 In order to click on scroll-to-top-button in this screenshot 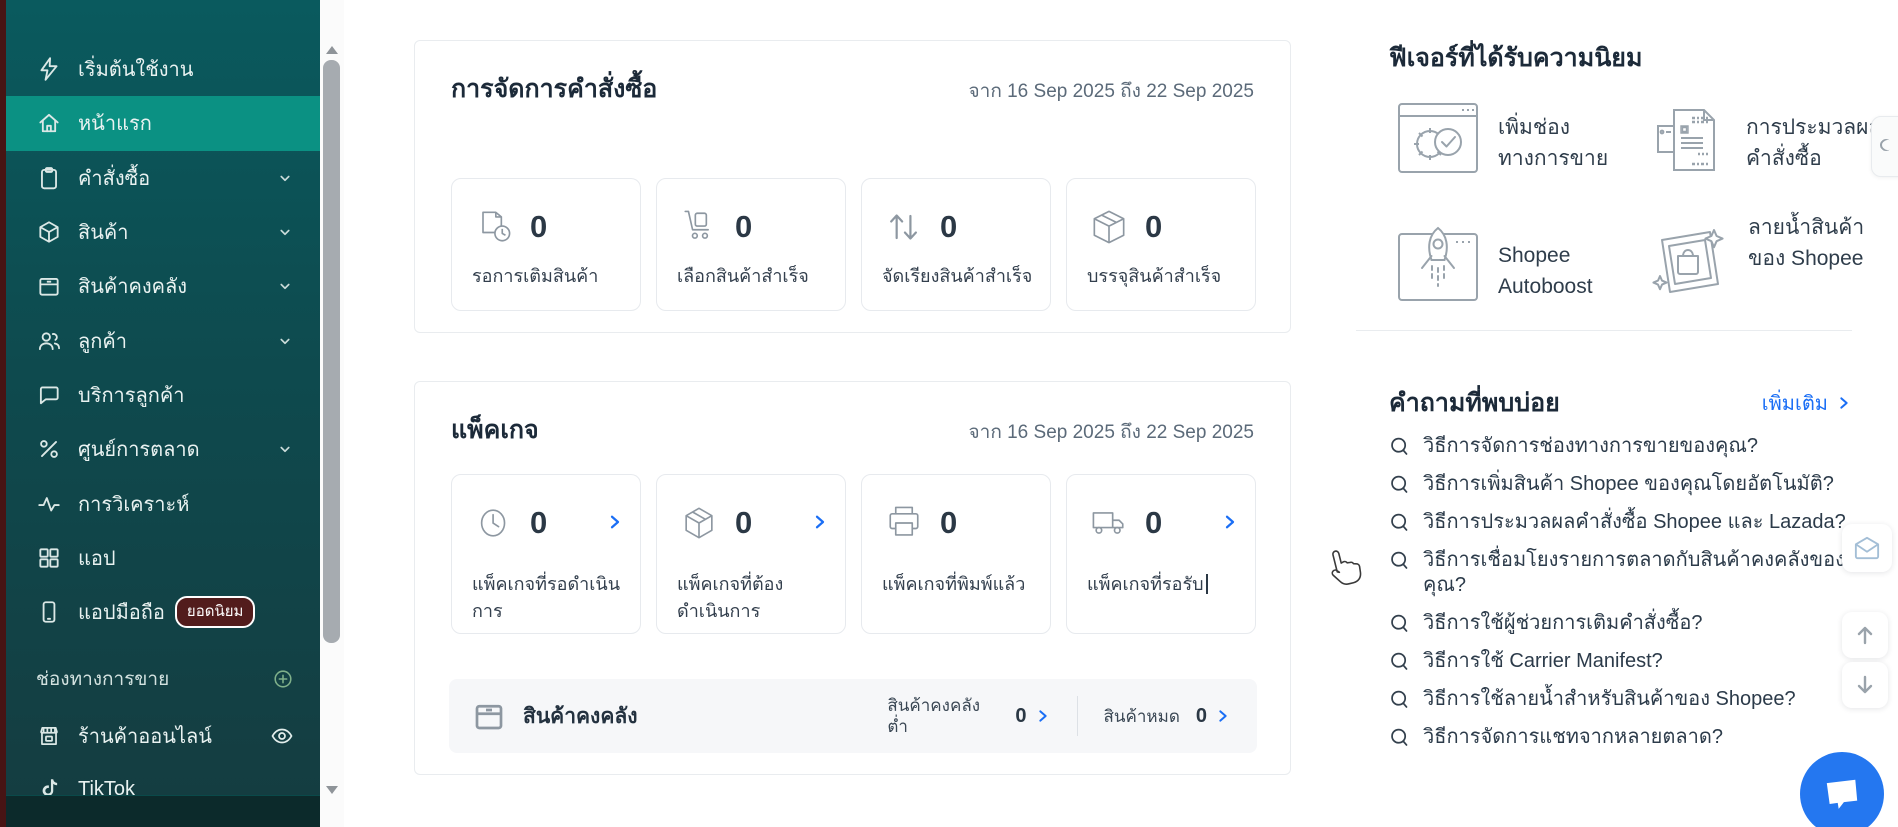, I will do `click(1865, 635)`.